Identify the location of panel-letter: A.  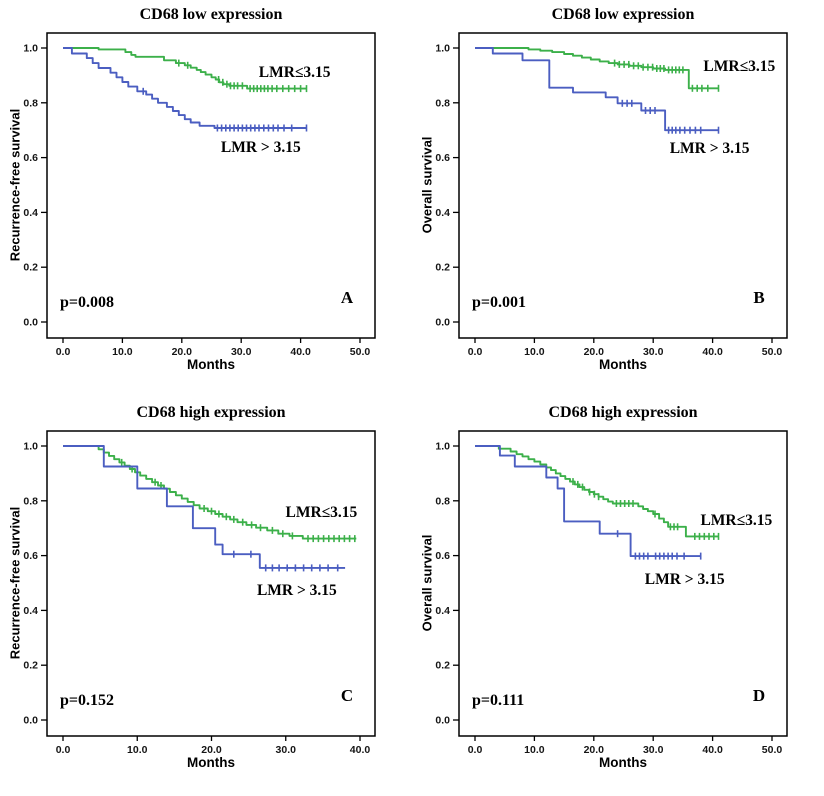
(347, 297).